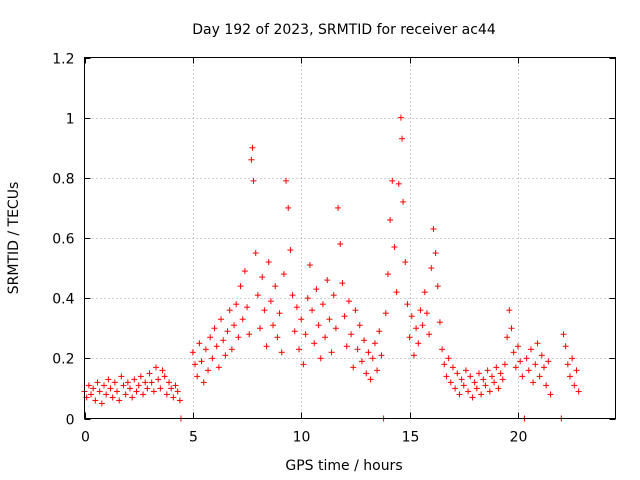 The width and height of the screenshot is (640, 480). Describe the element at coordinates (302, 438) in the screenshot. I see `x-tick-label: 10` at that location.